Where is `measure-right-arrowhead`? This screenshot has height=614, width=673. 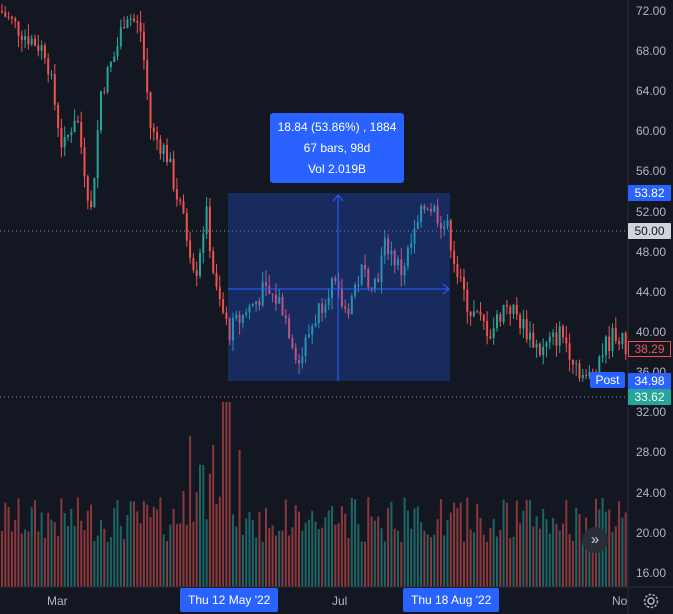 measure-right-arrowhead is located at coordinates (446, 289).